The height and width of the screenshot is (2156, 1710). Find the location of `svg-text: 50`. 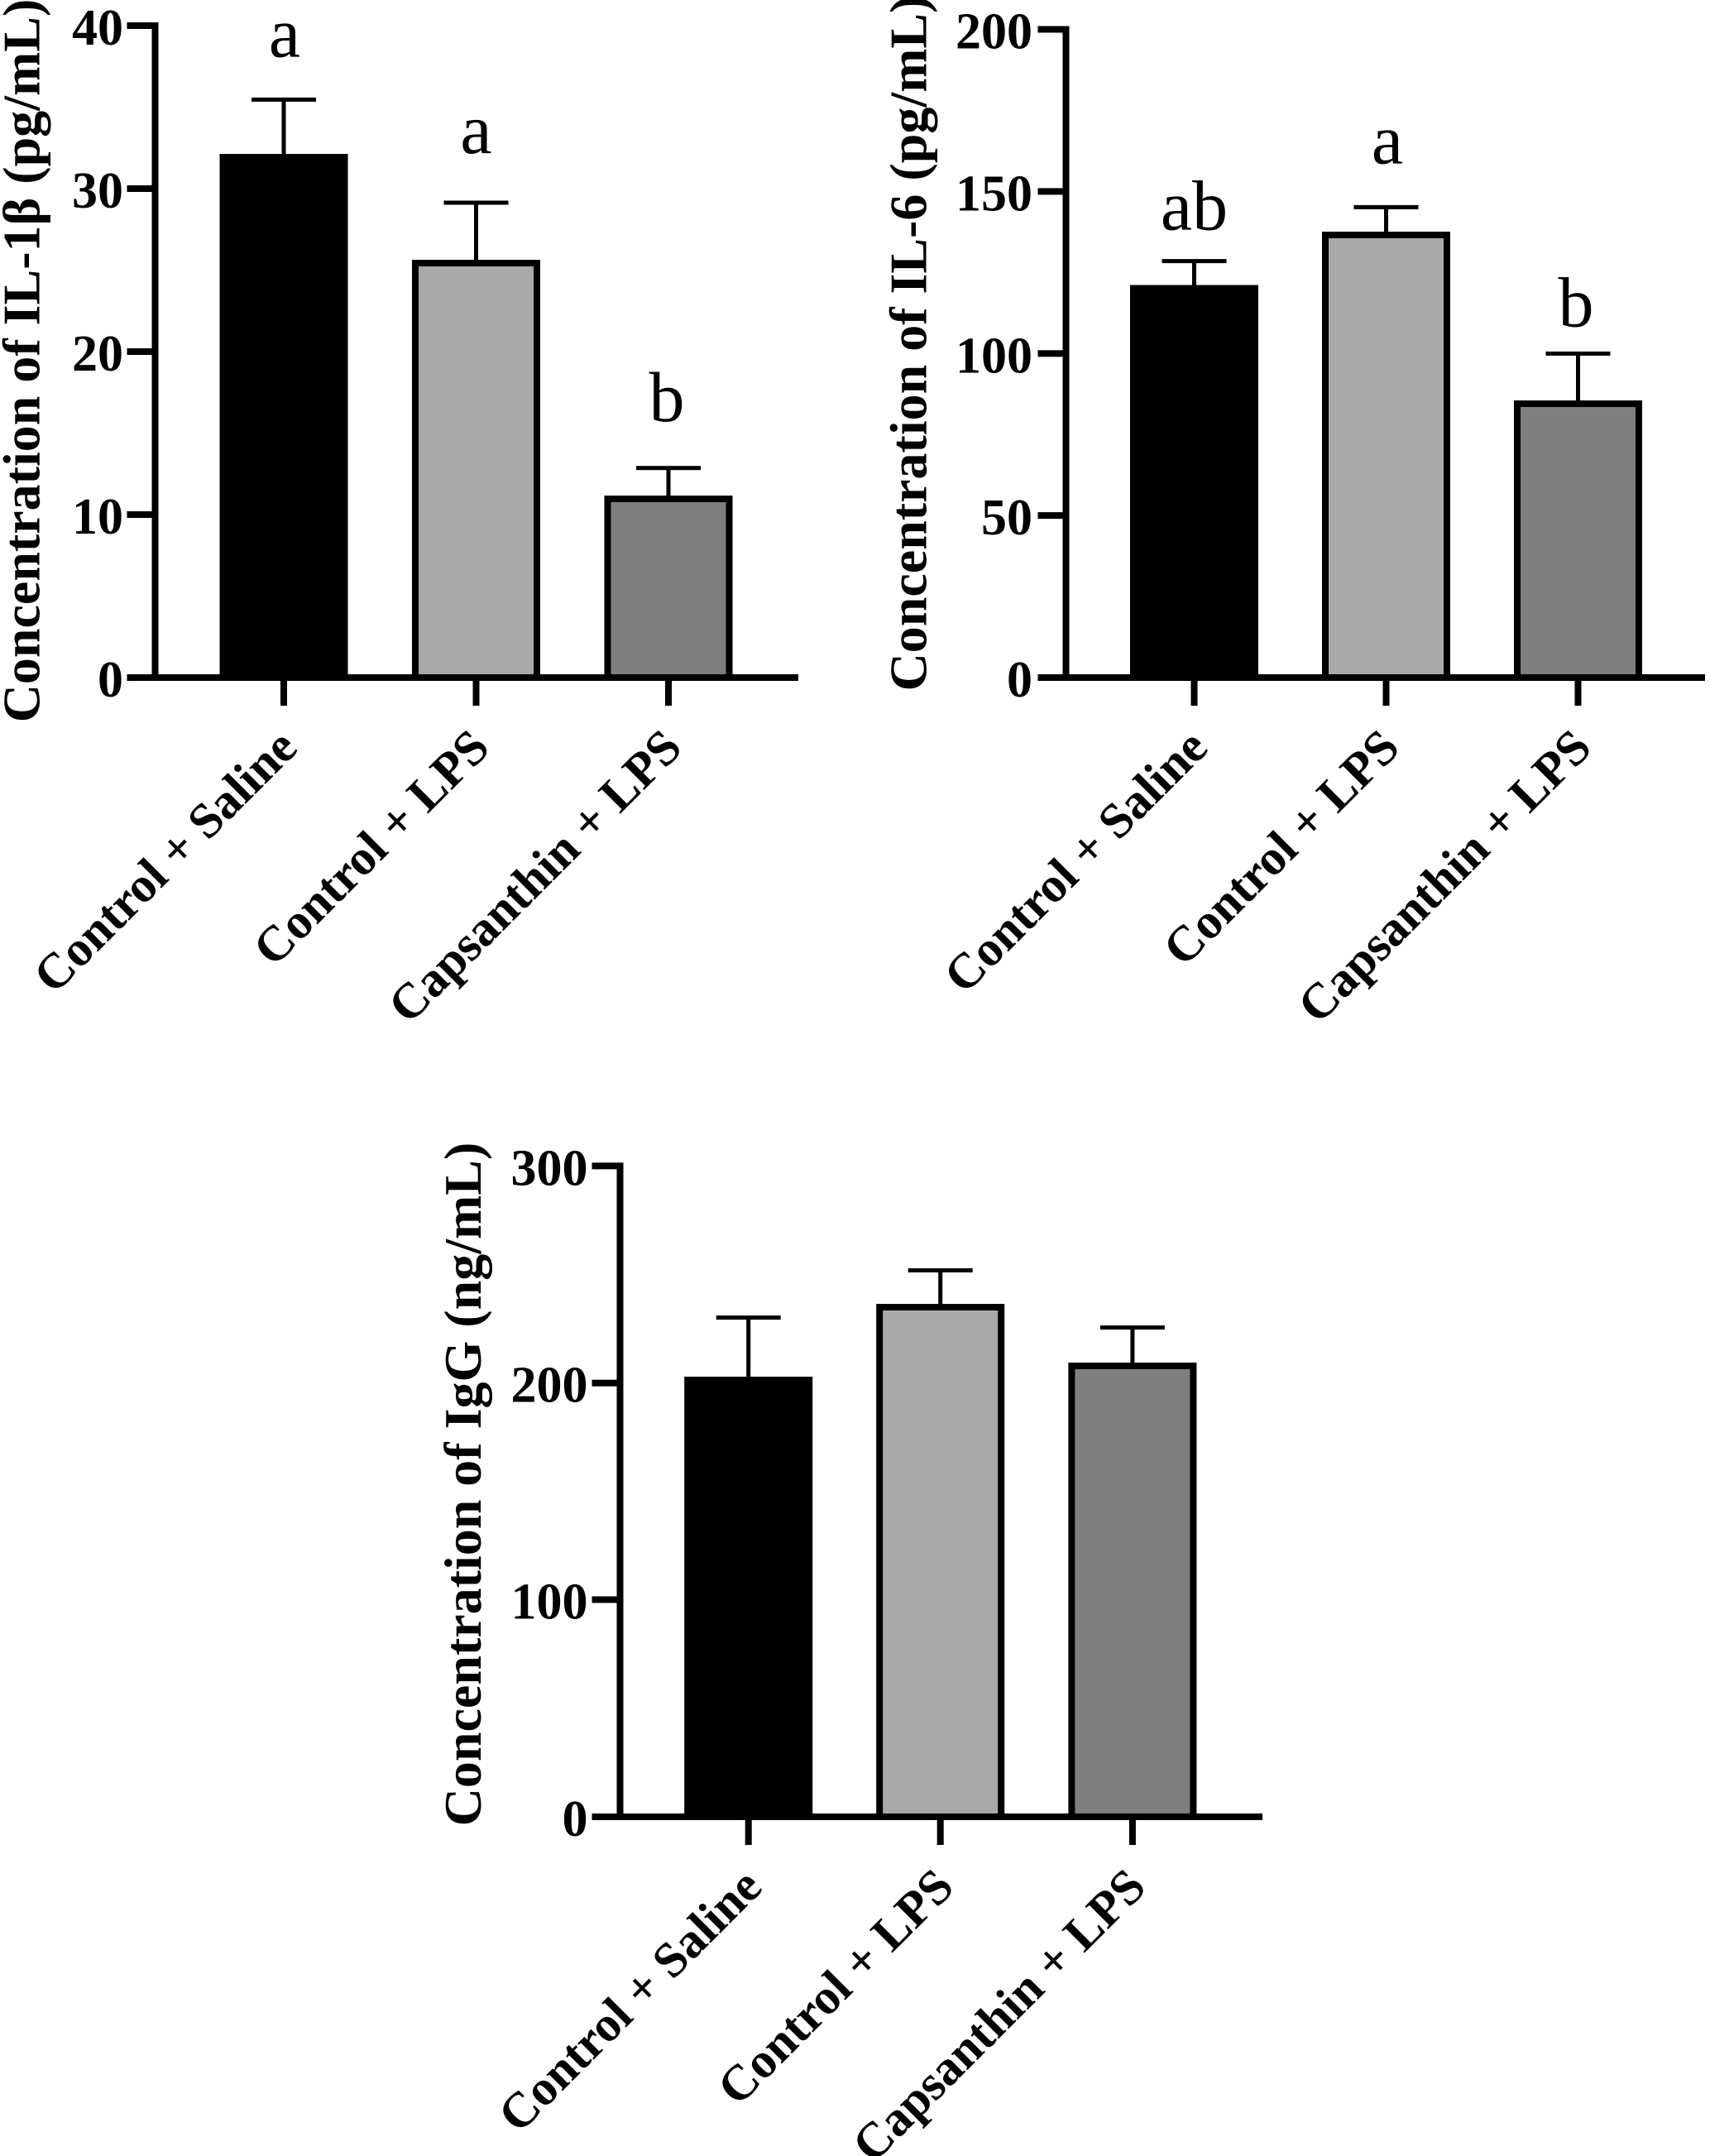

svg-text: 50 is located at coordinates (1006, 518).